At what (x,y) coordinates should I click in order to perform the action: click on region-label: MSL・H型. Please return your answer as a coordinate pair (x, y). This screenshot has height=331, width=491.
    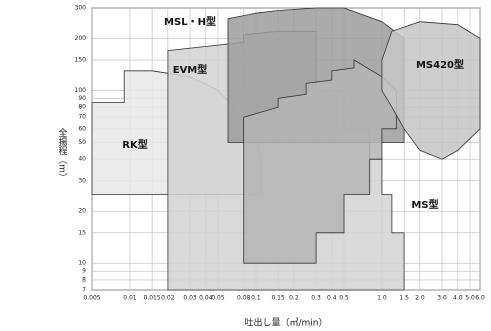
    Looking at the image, I should click on (190, 21).